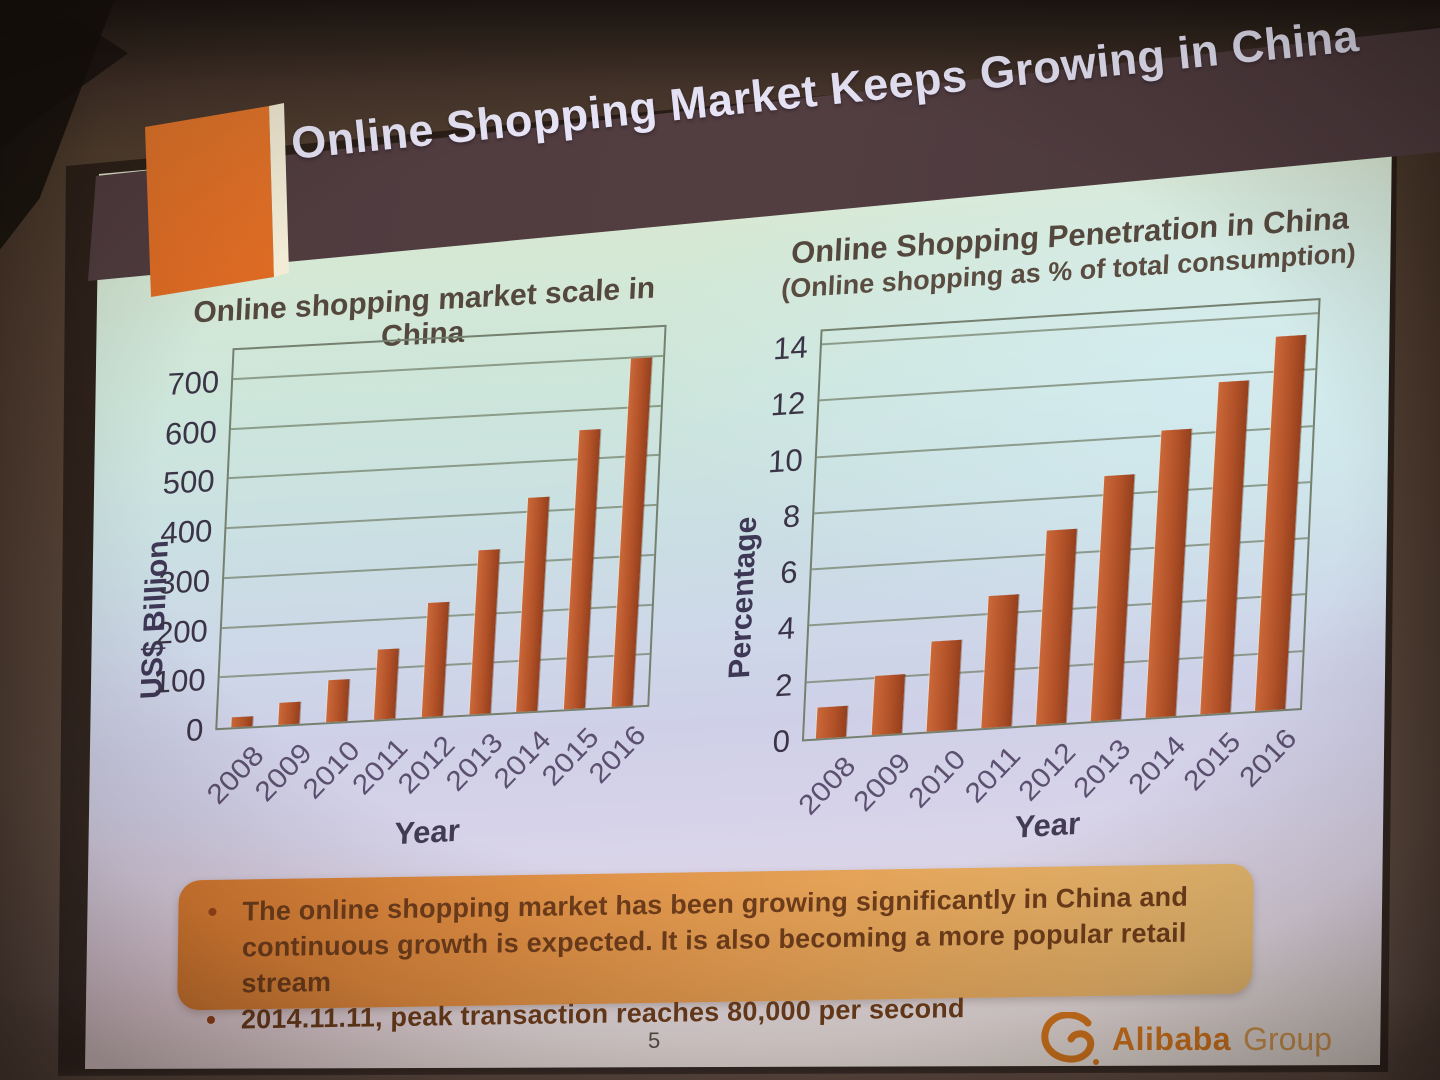 The height and width of the screenshot is (1080, 1440). What do you see at coordinates (189, 482) in the screenshot?
I see `y-tick-label: 500` at bounding box center [189, 482].